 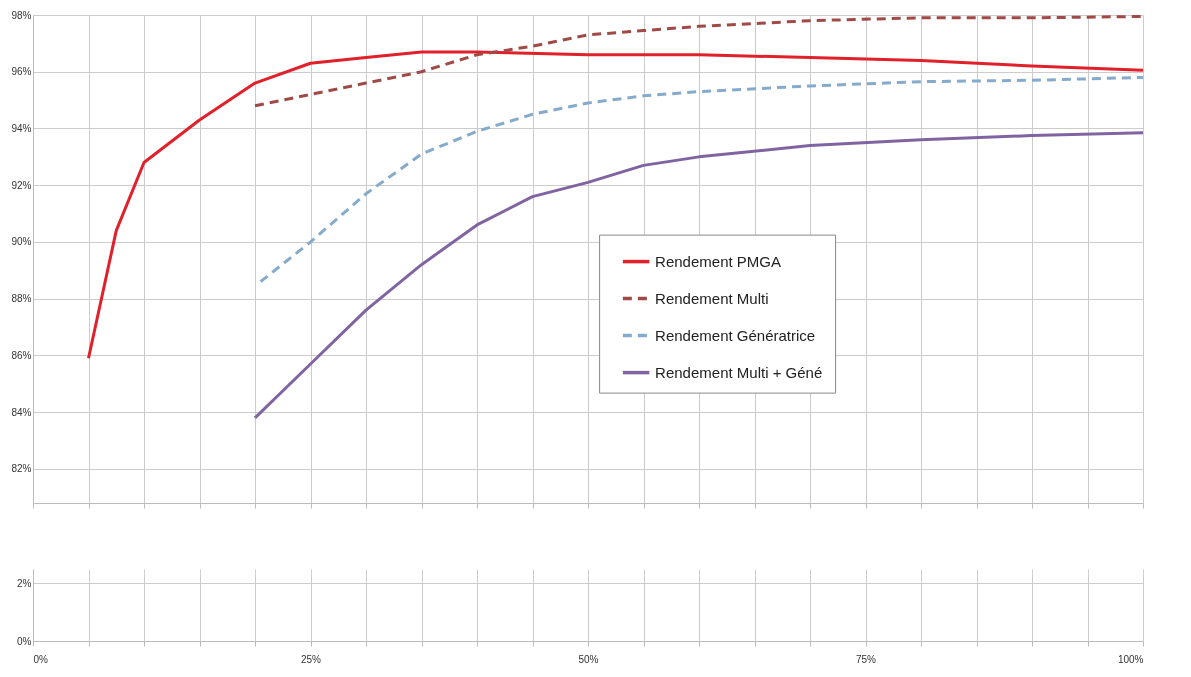 What do you see at coordinates (1130, 659) in the screenshot?
I see `x-tick-label: 100%` at bounding box center [1130, 659].